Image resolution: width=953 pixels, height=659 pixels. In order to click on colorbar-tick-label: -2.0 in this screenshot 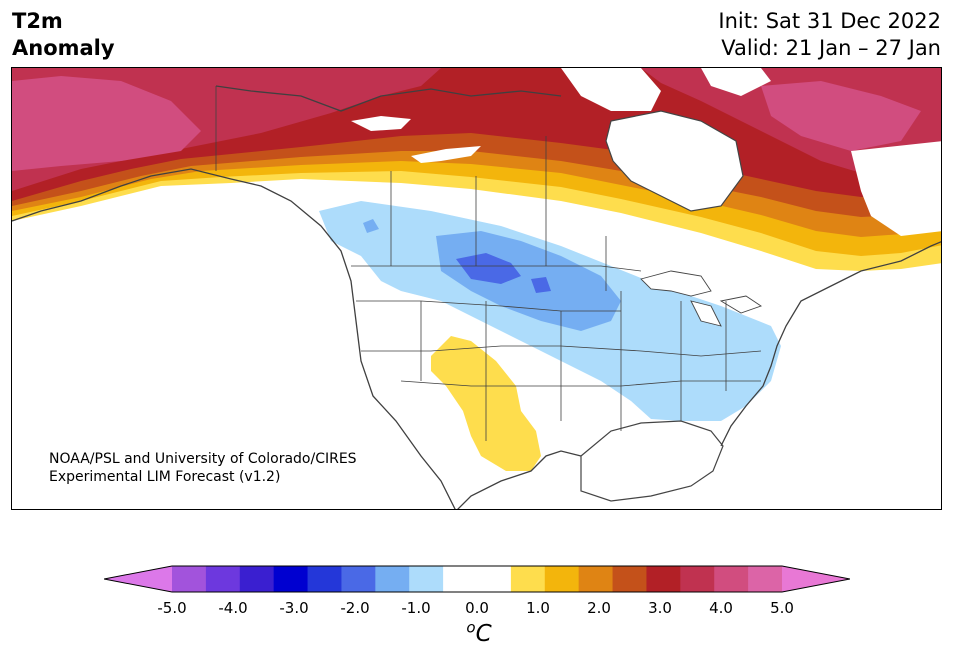, I will do `click(355, 608)`.